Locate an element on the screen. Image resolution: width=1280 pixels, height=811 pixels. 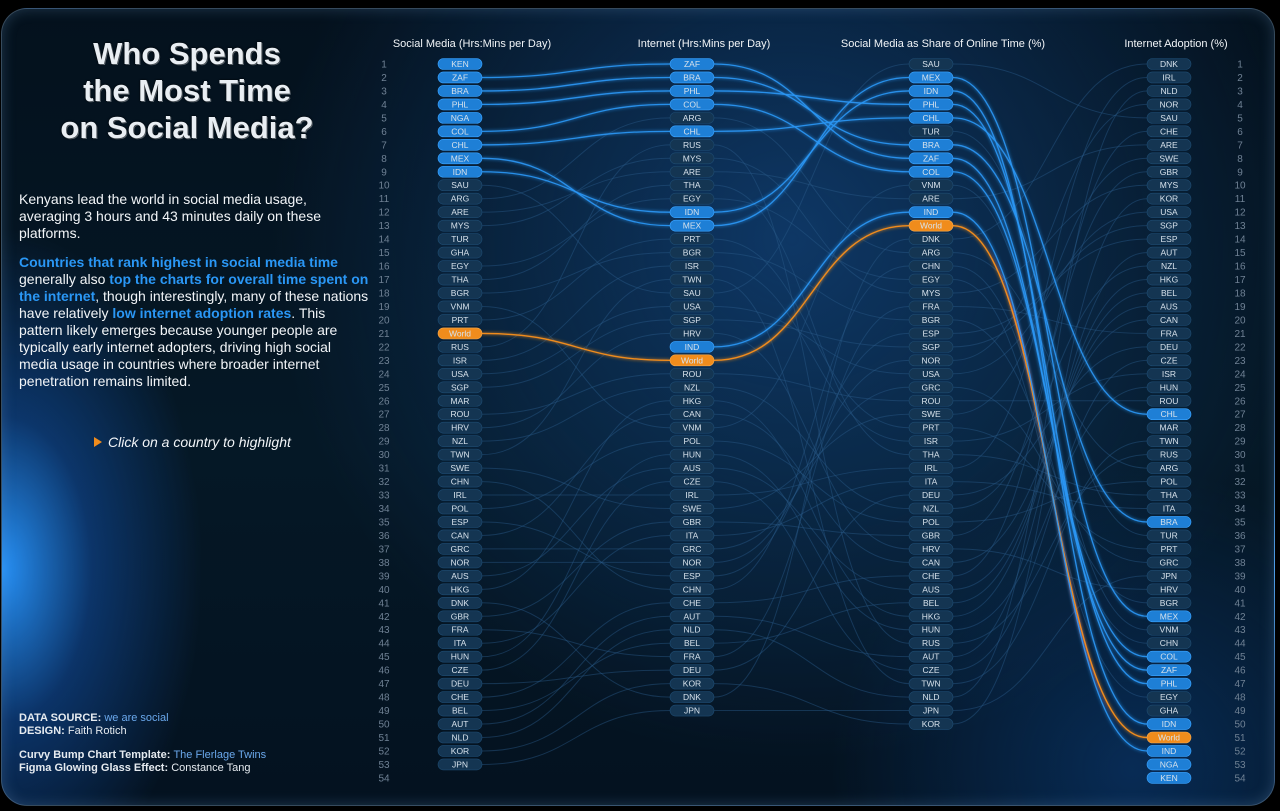
country-pill-rus is located at coordinates (931, 643).